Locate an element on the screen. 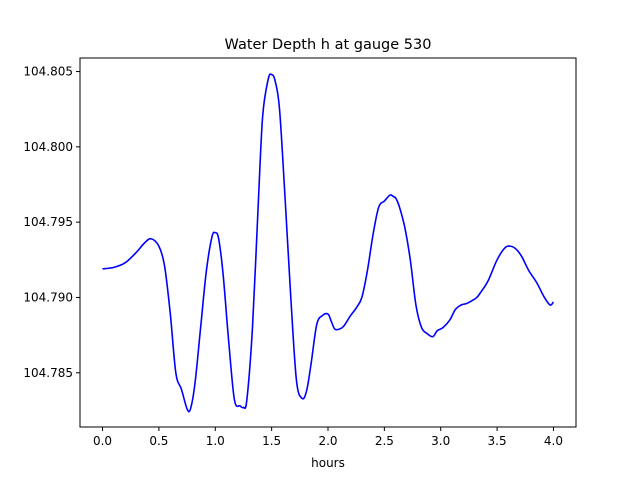 The image size is (640, 480). y-tick-label: 104.795 is located at coordinates (48, 222).